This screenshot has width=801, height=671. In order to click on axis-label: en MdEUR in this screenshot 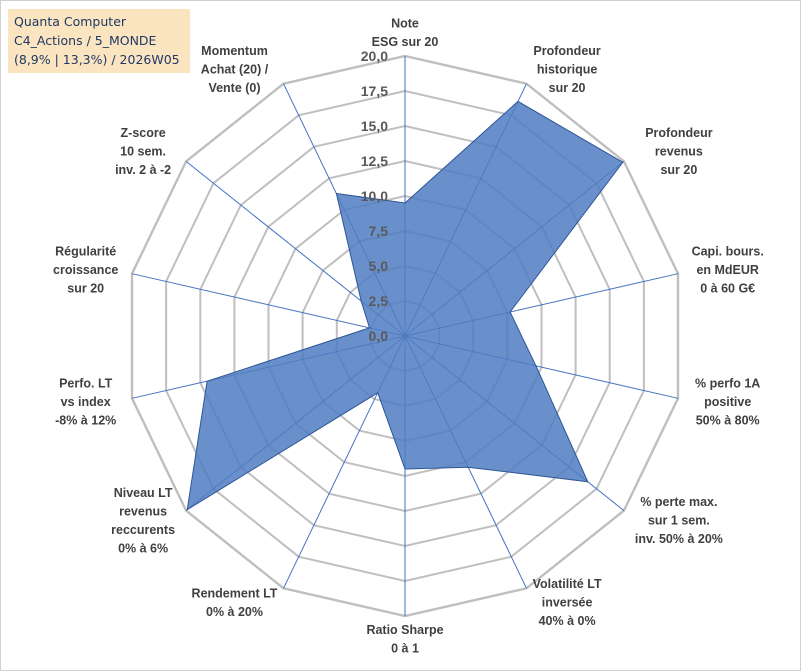, I will do `click(727, 270)`.